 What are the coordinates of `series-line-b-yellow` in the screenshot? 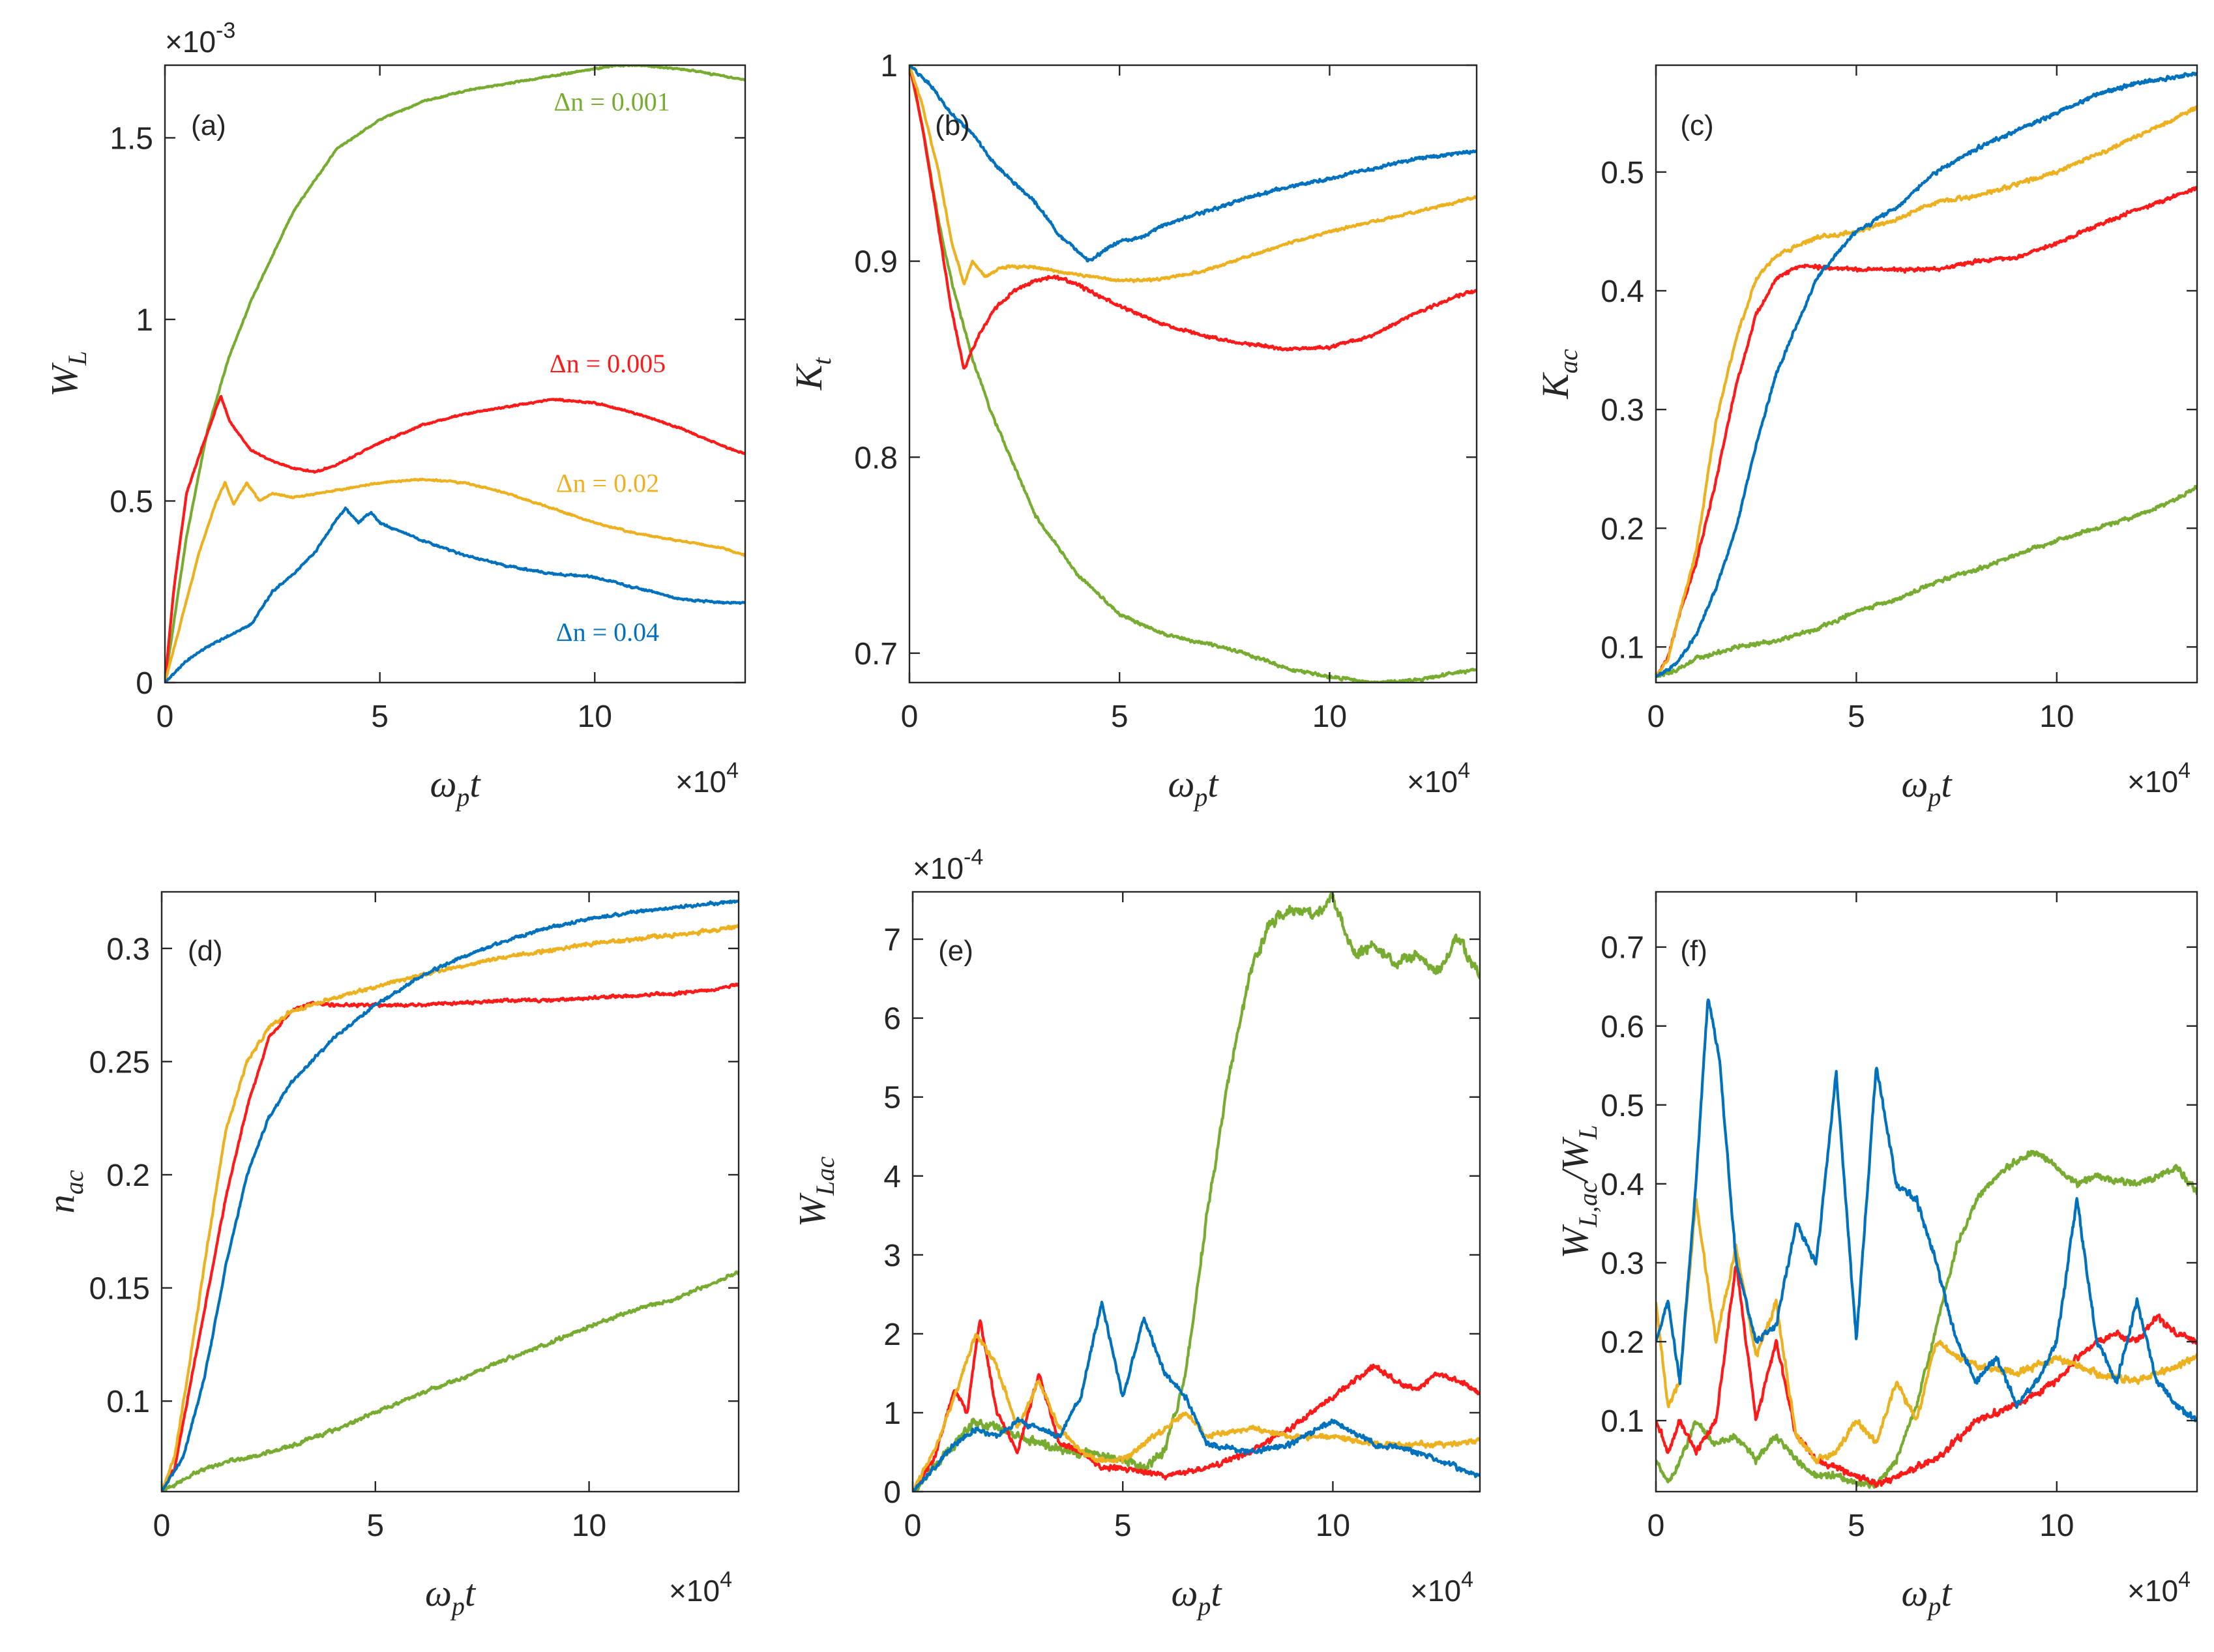 It's located at (1193, 175).